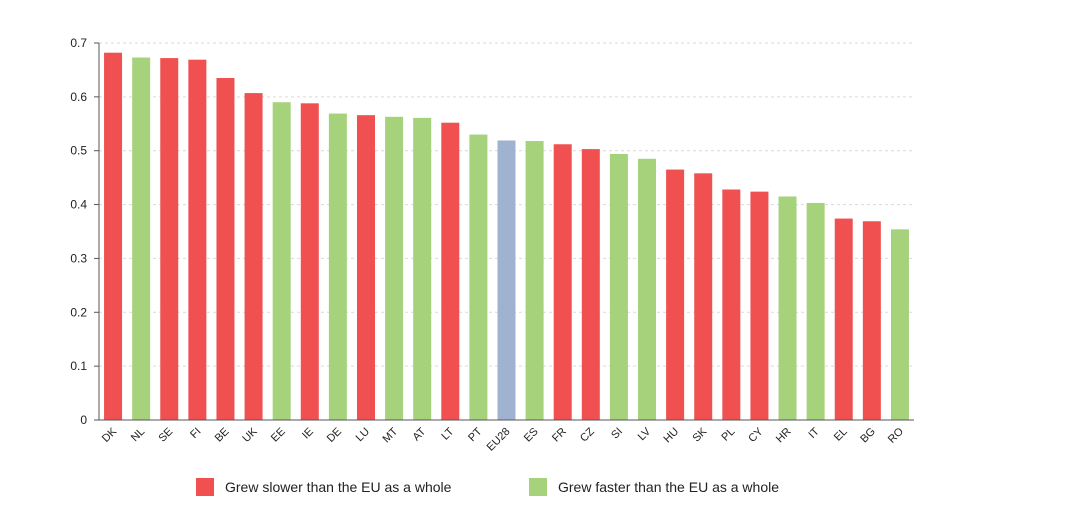 The width and height of the screenshot is (1079, 525). What do you see at coordinates (562, 282) in the screenshot?
I see `bar-fr` at bounding box center [562, 282].